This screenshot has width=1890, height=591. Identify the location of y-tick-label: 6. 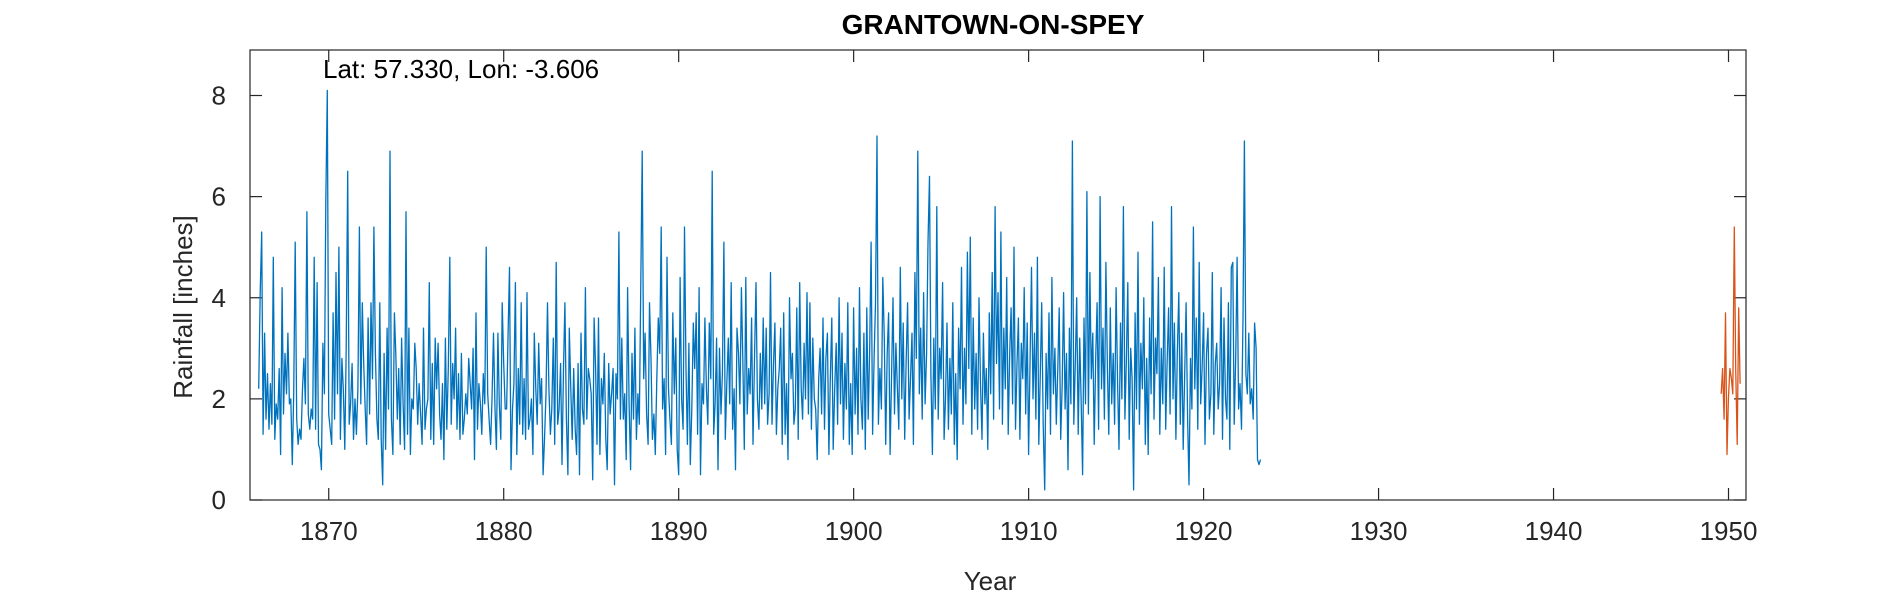
(219, 197).